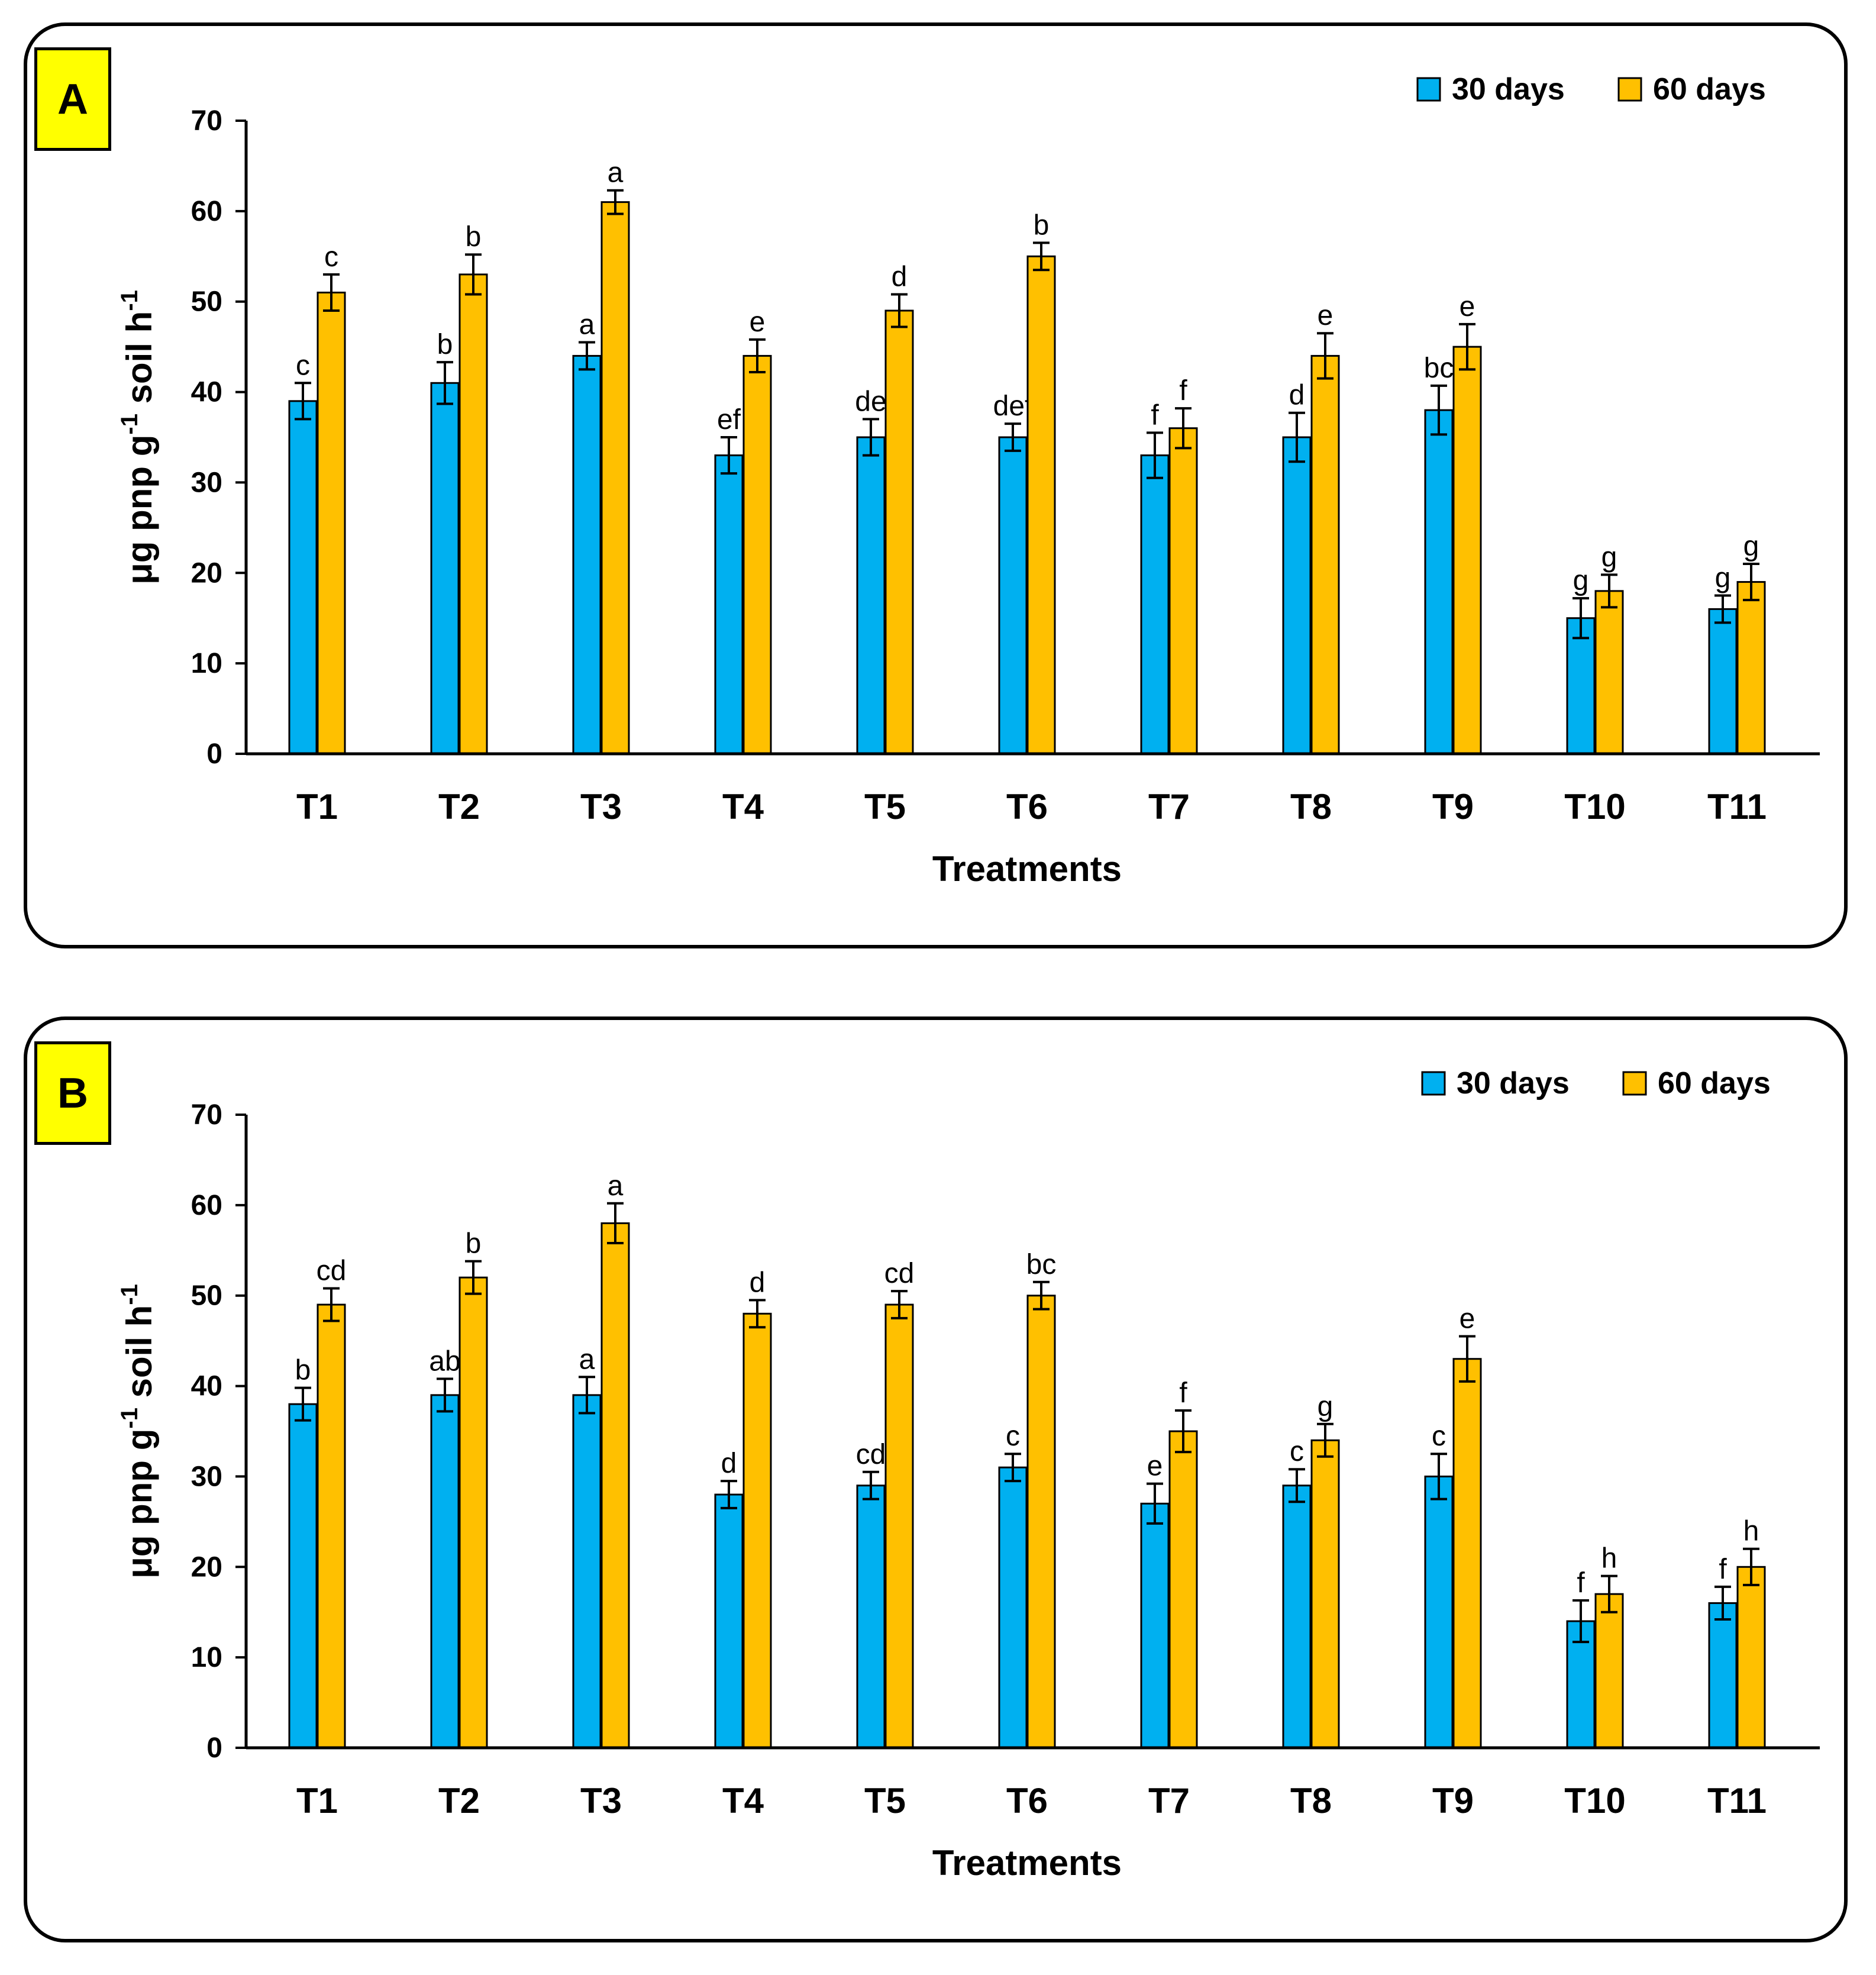 The image size is (1876, 1975). I want to click on significance-label: ef, so click(729, 419).